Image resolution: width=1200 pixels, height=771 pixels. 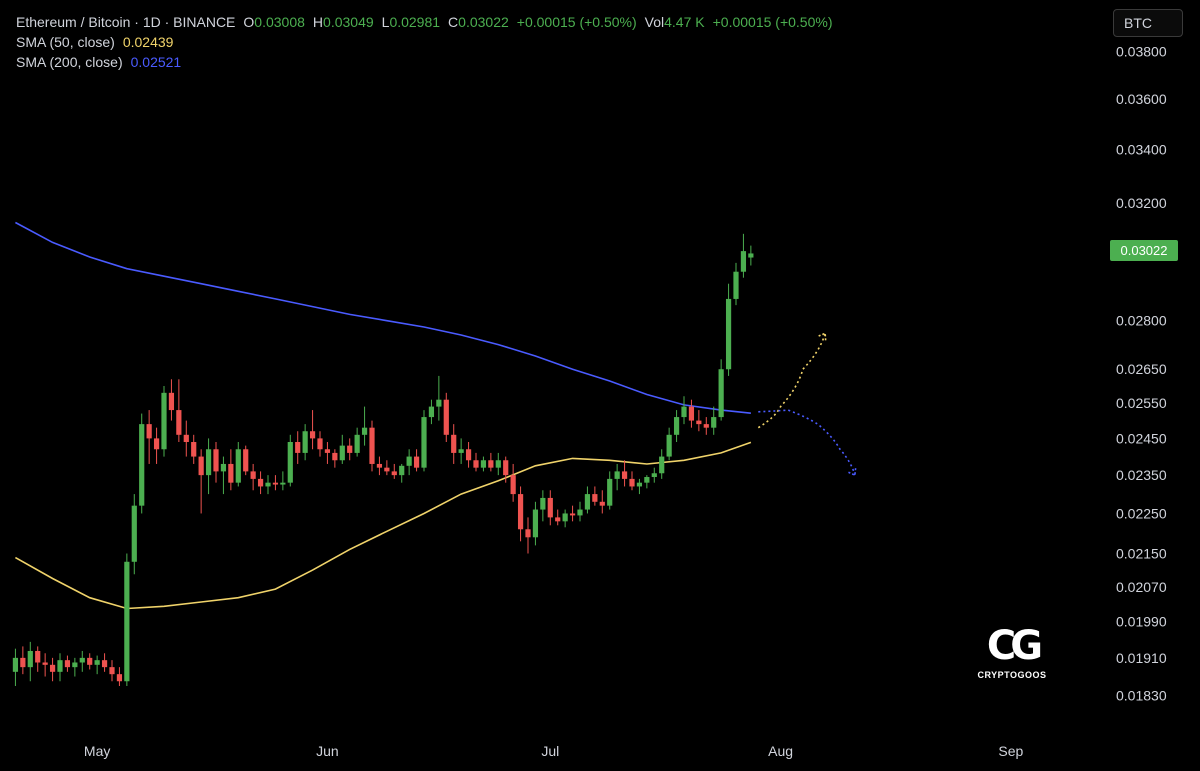 What do you see at coordinates (249, 22) in the screenshot?
I see `open-label: O` at bounding box center [249, 22].